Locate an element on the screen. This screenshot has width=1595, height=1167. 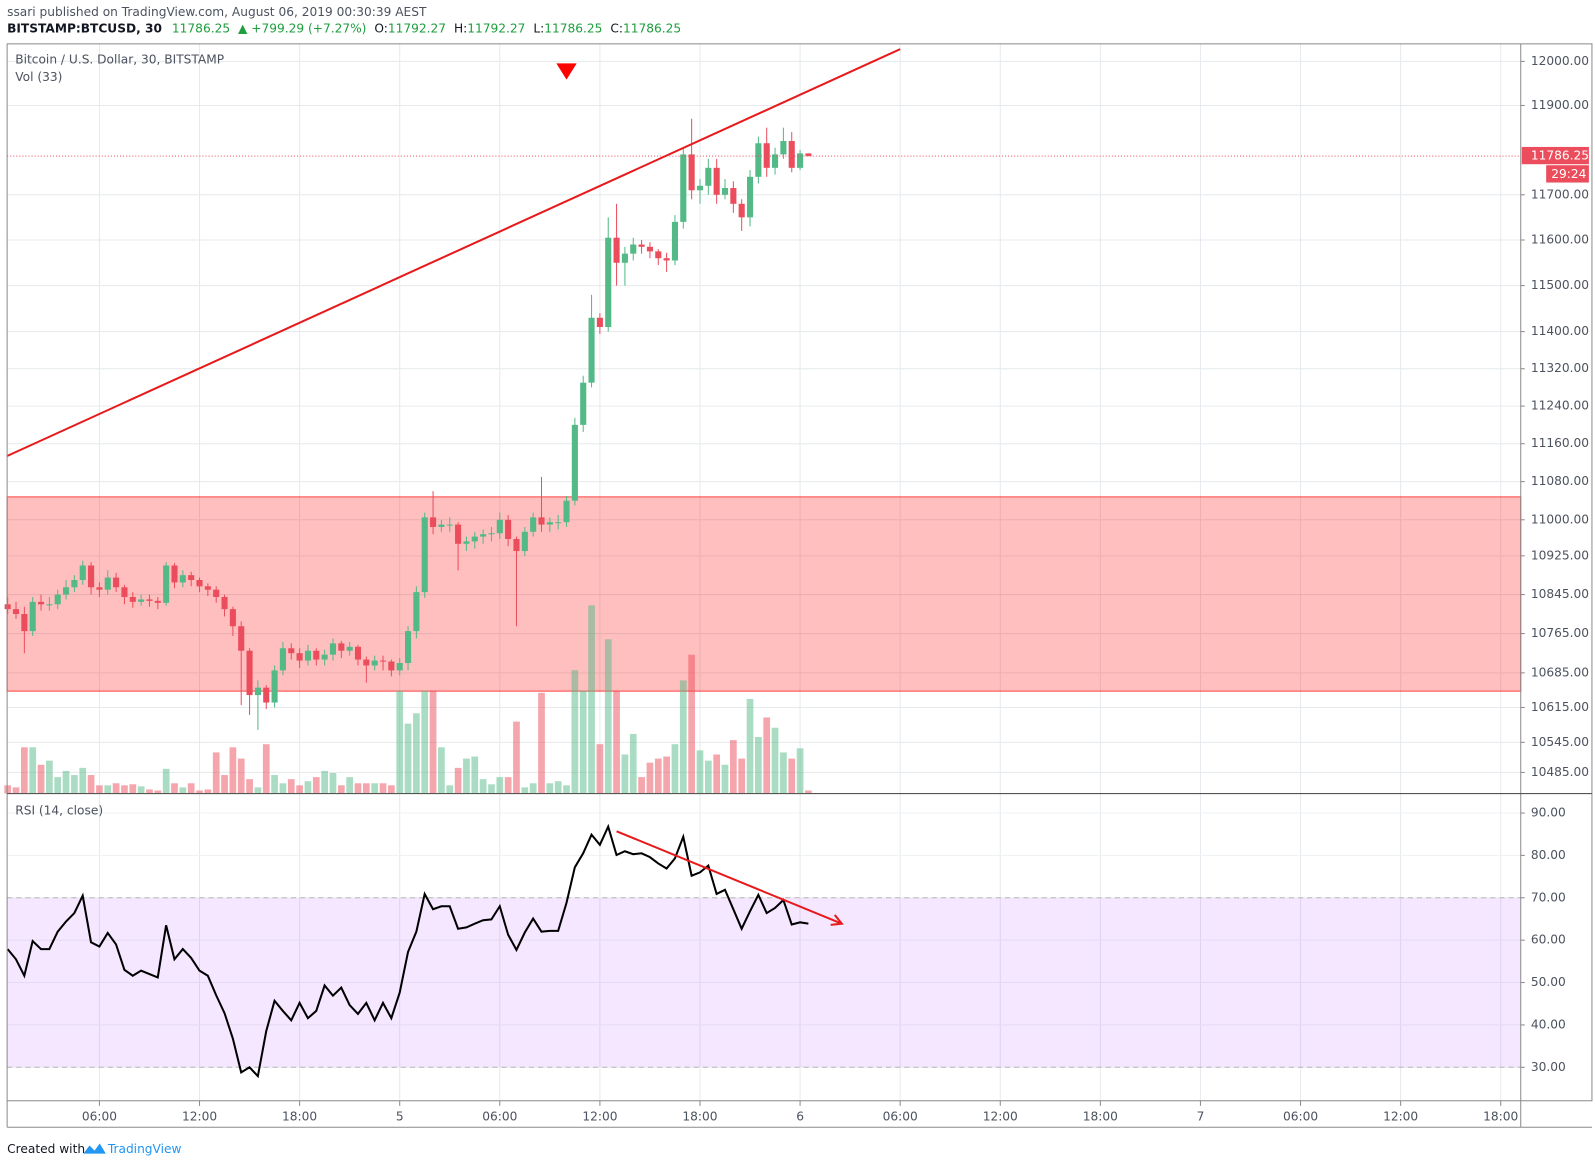
countdown-label: 29:24 is located at coordinates (1568, 174).